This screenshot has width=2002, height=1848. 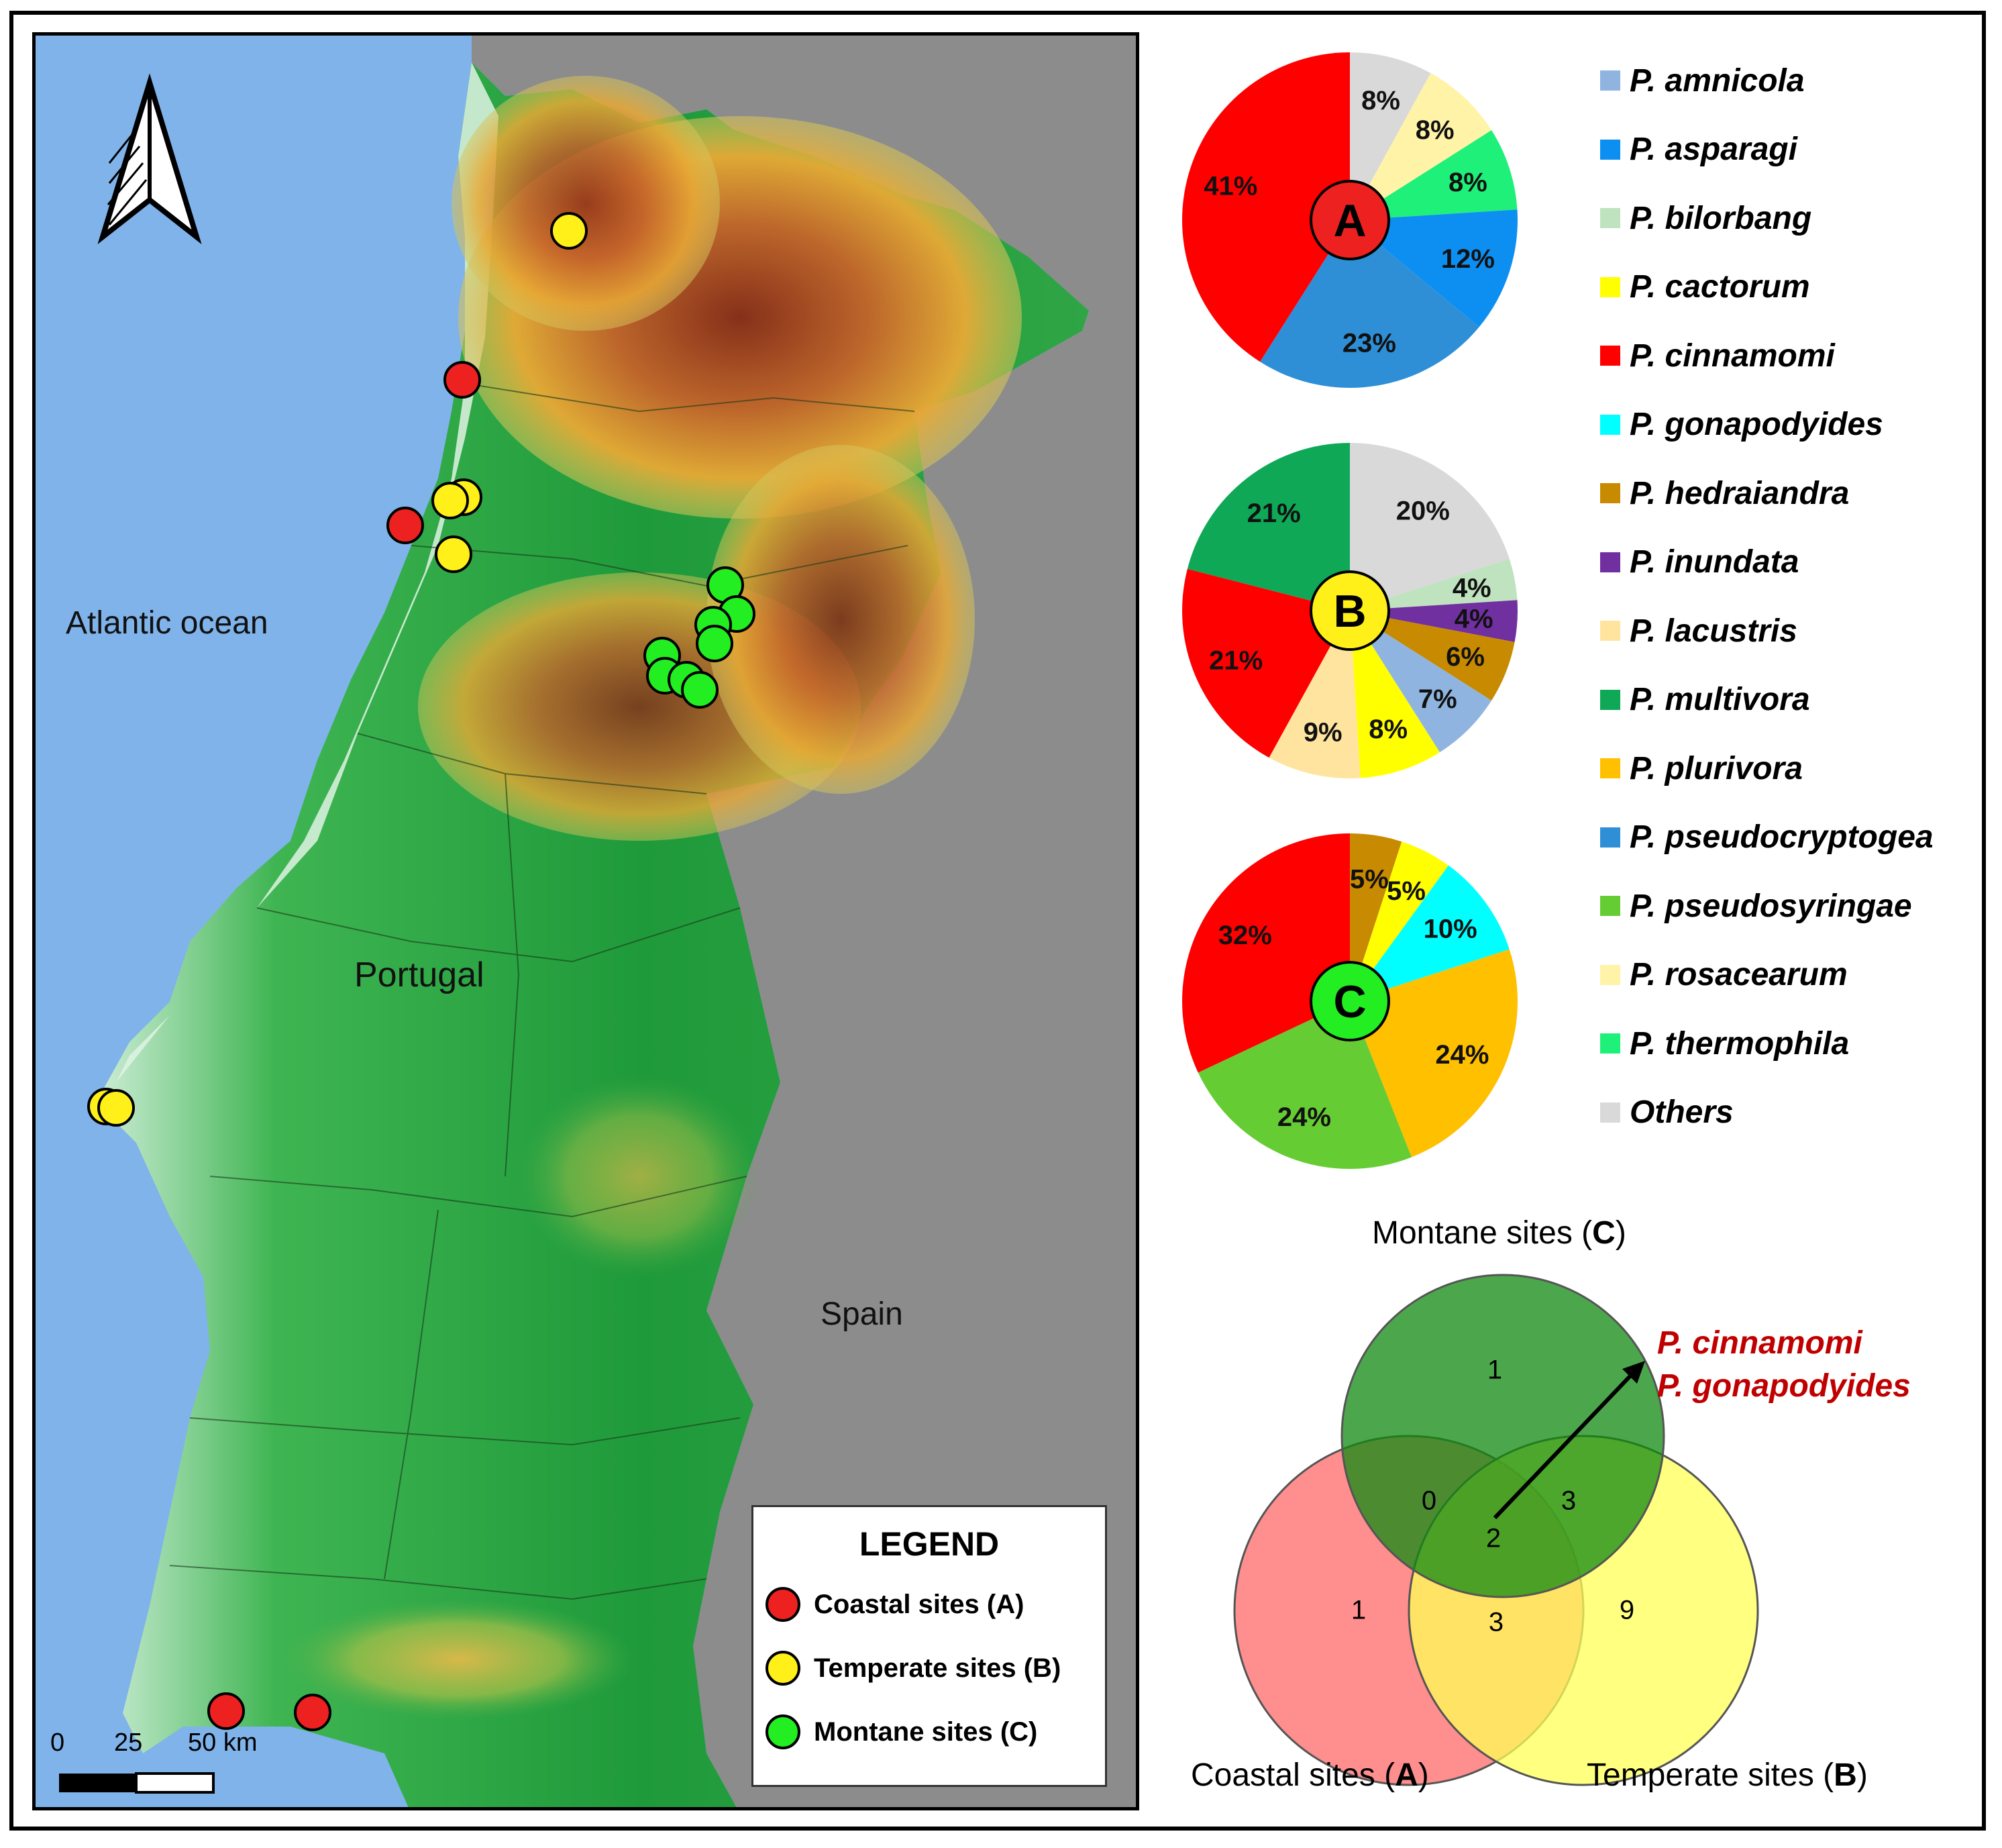 I want to click on legend-item-coastal: Coastal sites (A), so click(x=895, y=1604).